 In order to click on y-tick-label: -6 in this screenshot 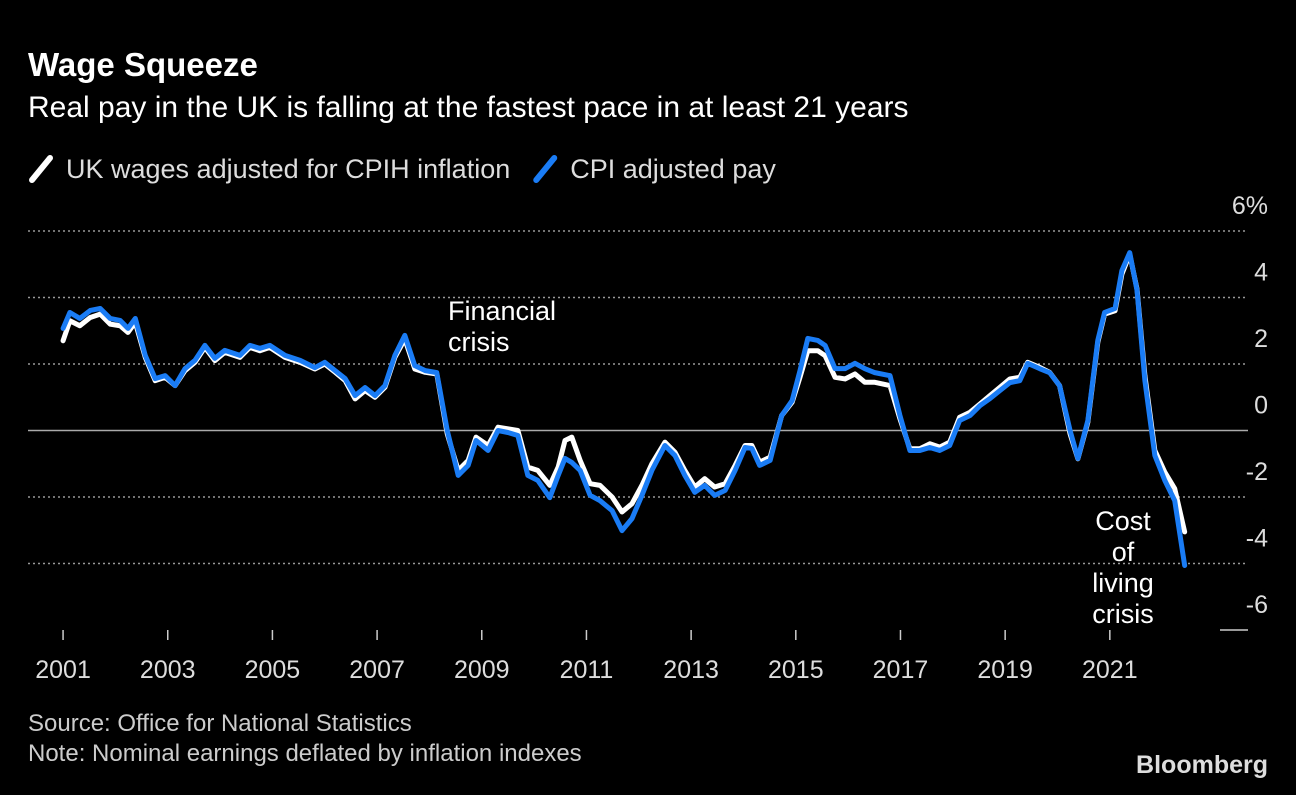, I will do `click(1257, 605)`.